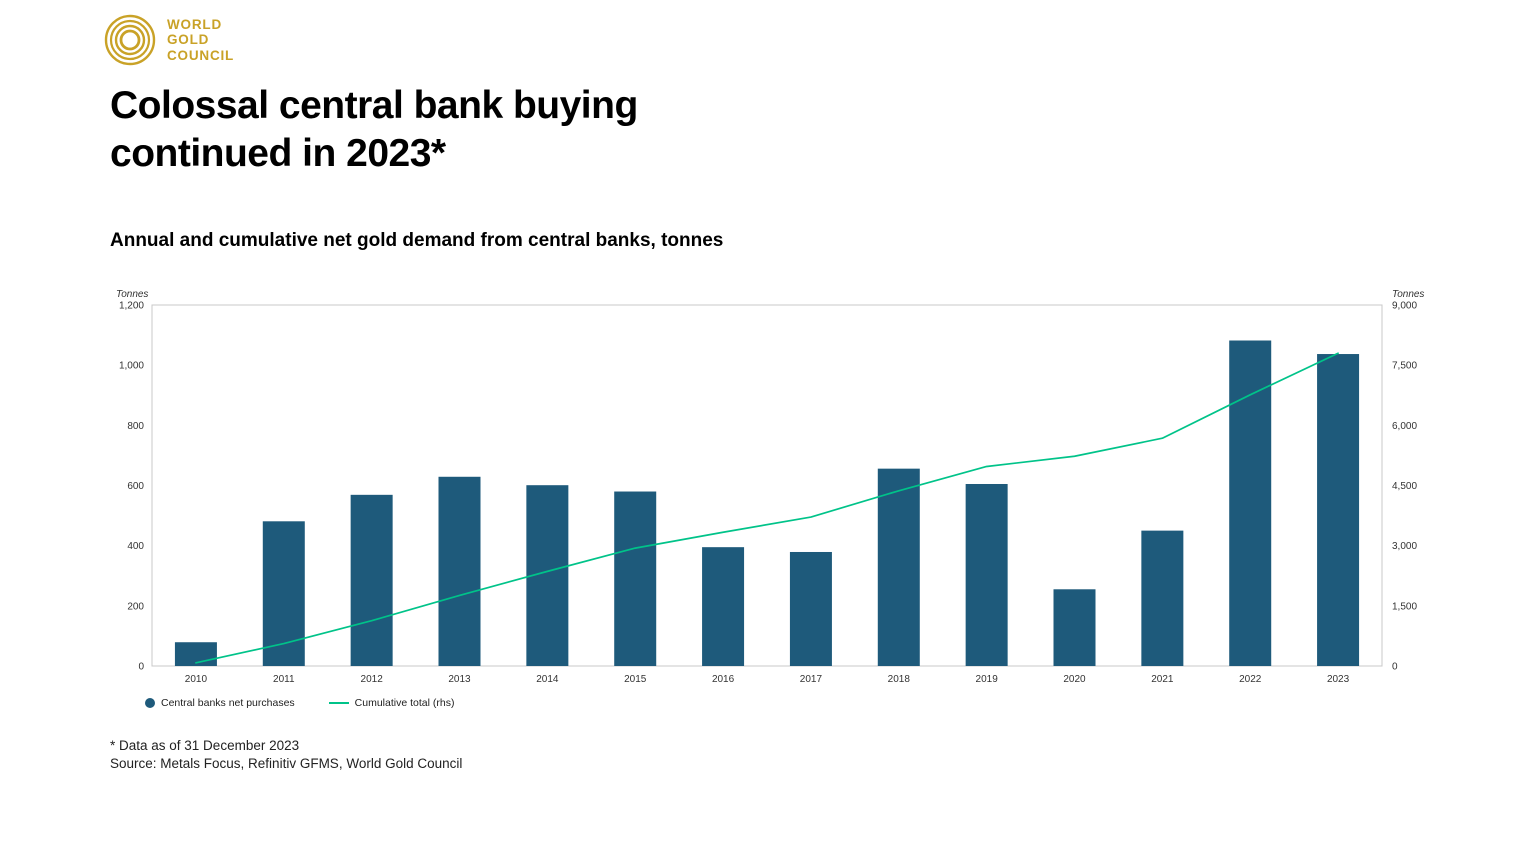 This screenshot has width=1536, height=864. Describe the element at coordinates (130, 40) in the screenshot. I see `wgc-rings-icon` at that location.